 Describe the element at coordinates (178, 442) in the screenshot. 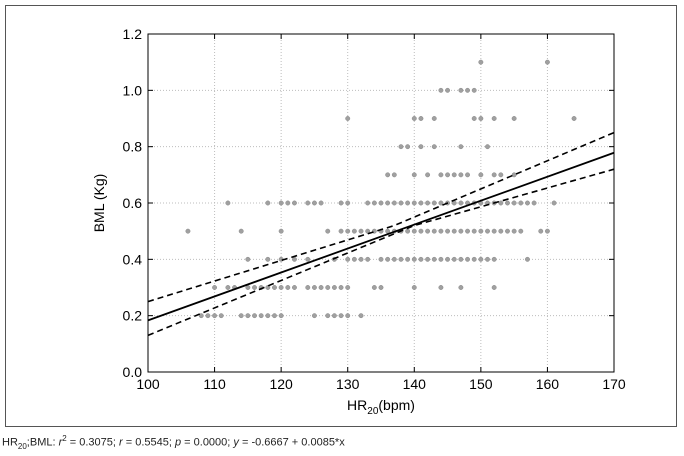

I see `caption-p-symbol: p` at that location.